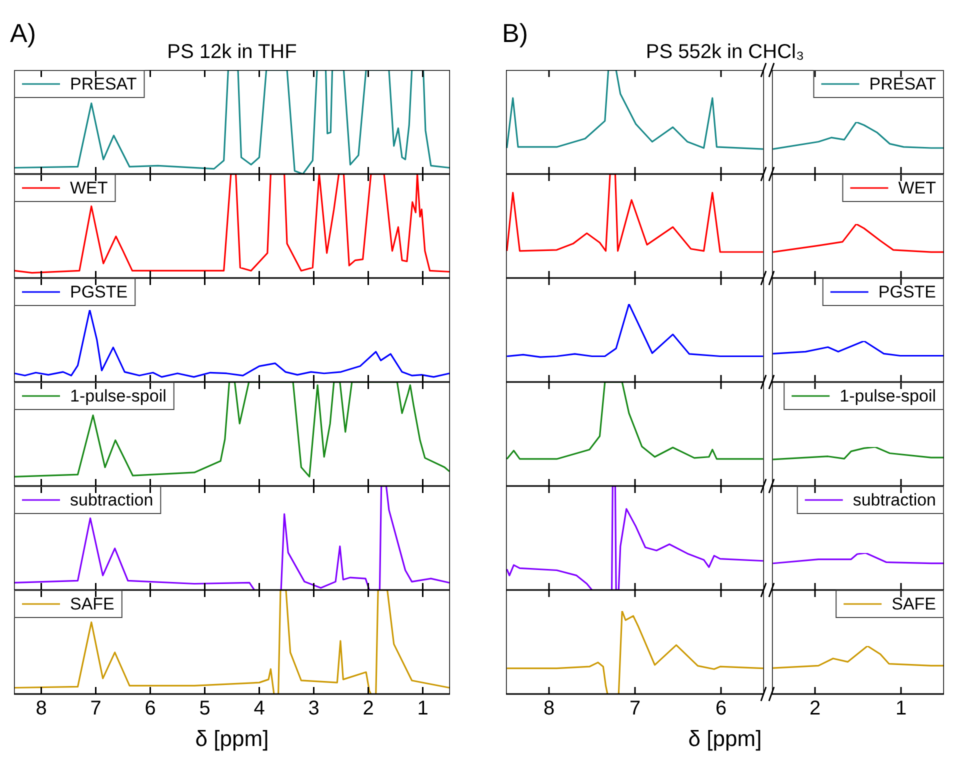  I want to click on x-tick-label: 3, so click(314, 709).